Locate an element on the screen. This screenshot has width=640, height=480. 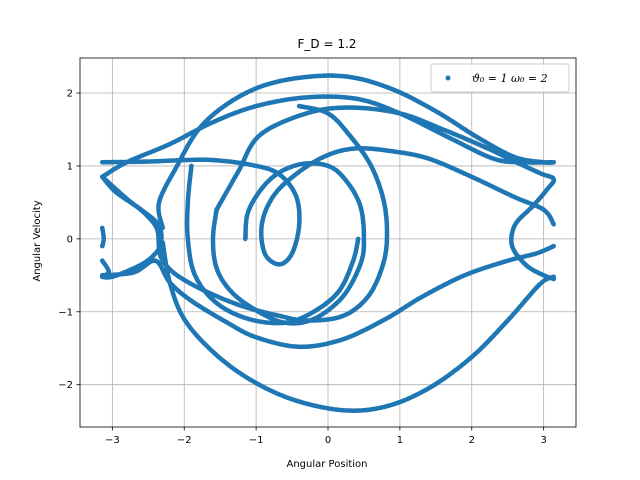
legend: ϑ₀ = 1 ω₀ = 2 is located at coordinates (500, 78).